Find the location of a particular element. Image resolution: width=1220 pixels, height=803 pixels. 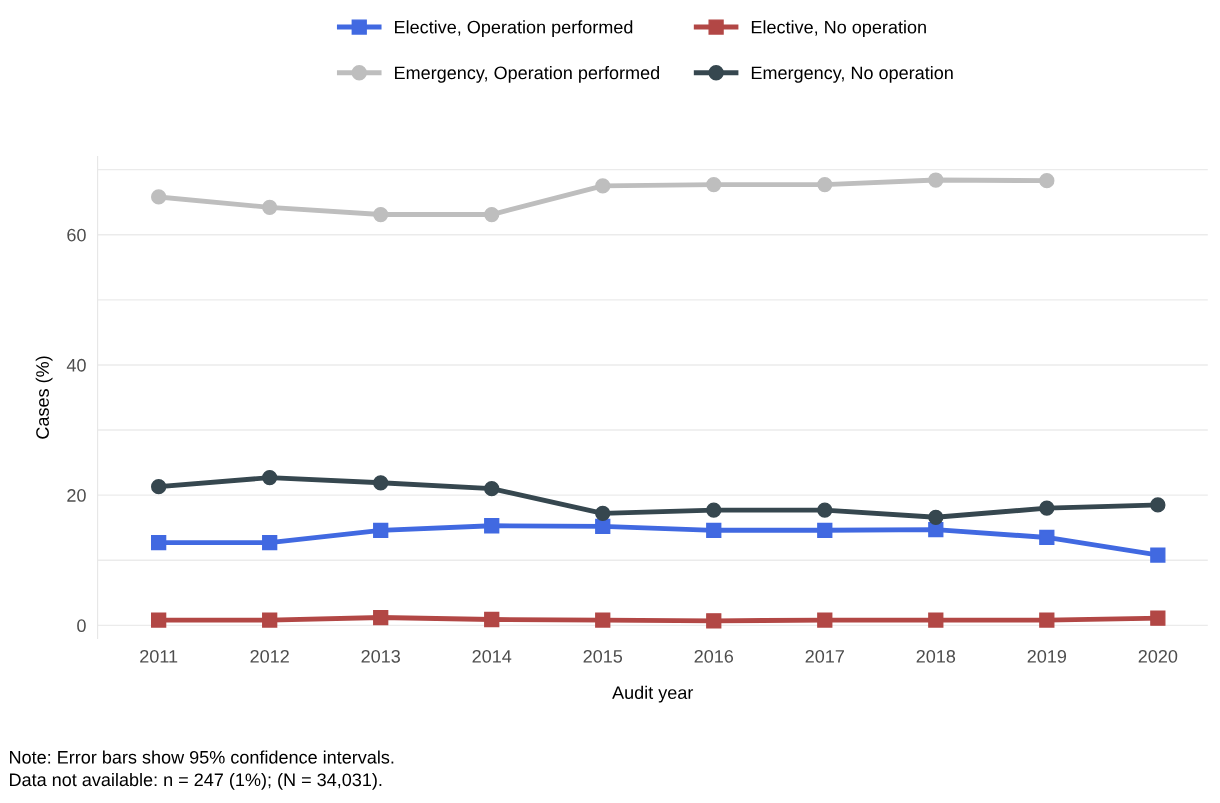

text: Data not available: n = 247 (1%); (N = 34,031). is located at coordinates (196, 781).